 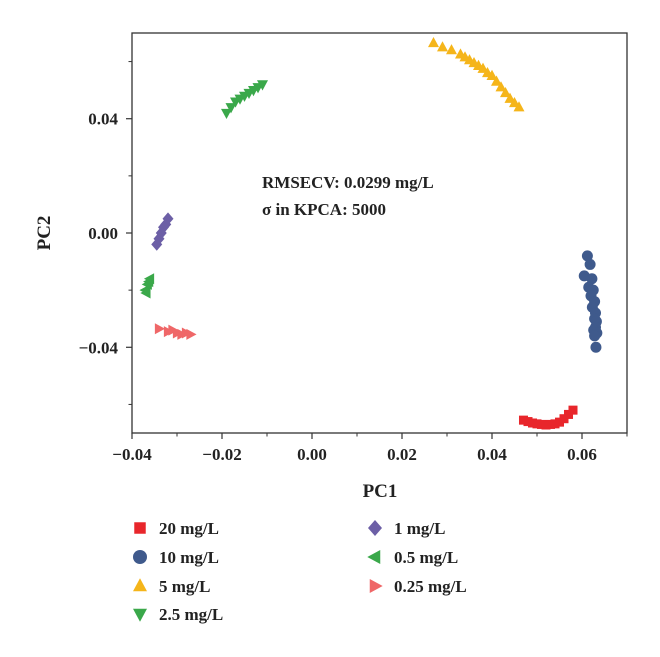 What do you see at coordinates (44, 233) in the screenshot?
I see `y-axis-title: PC2` at bounding box center [44, 233].